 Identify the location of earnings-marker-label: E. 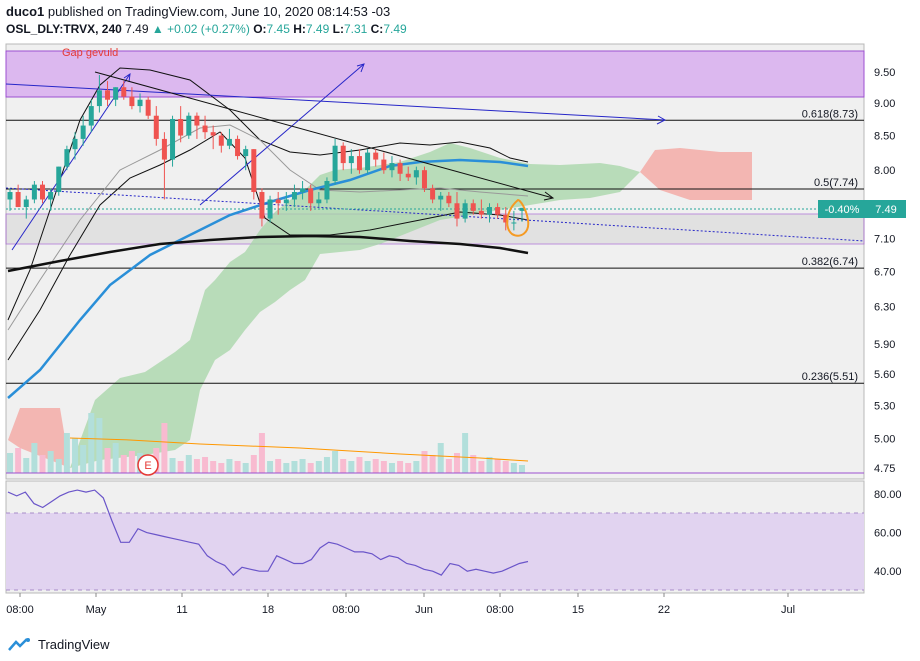
(147, 466).